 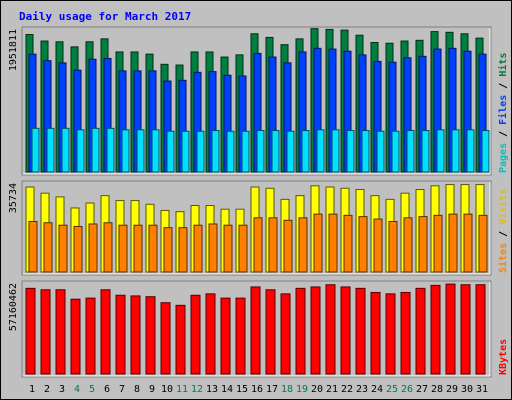 What do you see at coordinates (167, 389) in the screenshot?
I see `x-tick-label-10: 10` at bounding box center [167, 389].